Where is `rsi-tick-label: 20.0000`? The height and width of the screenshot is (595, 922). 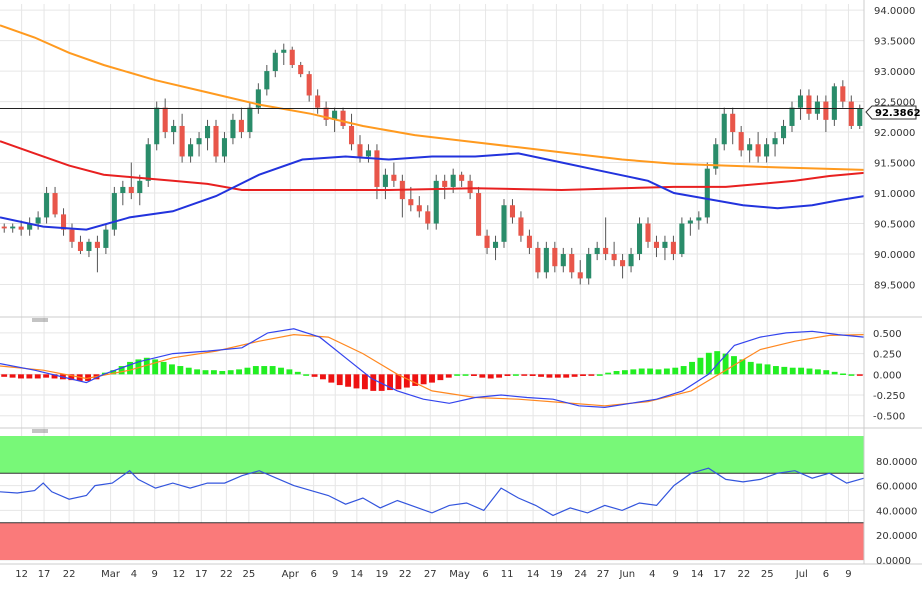
rsi-tick-label: 20.0000 is located at coordinates (896, 536).